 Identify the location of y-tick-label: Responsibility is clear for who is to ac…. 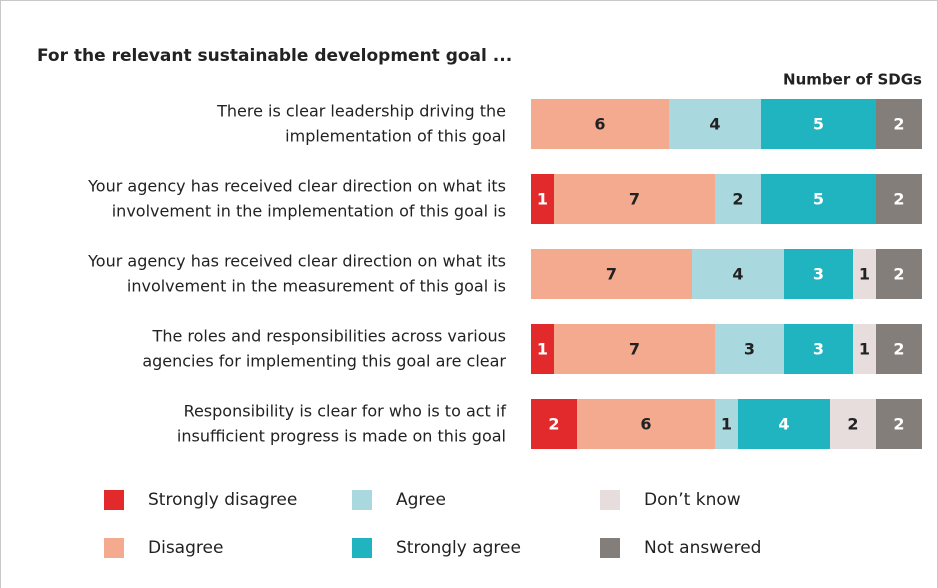
(345, 411).